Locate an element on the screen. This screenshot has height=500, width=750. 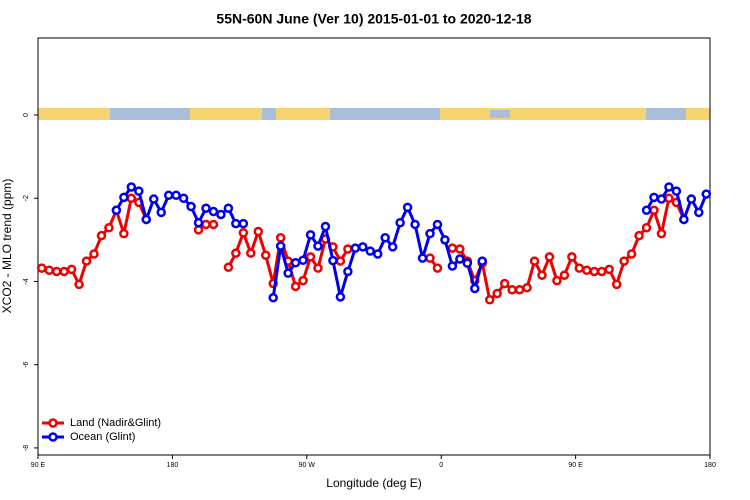
map-strip is located at coordinates (374, 114).